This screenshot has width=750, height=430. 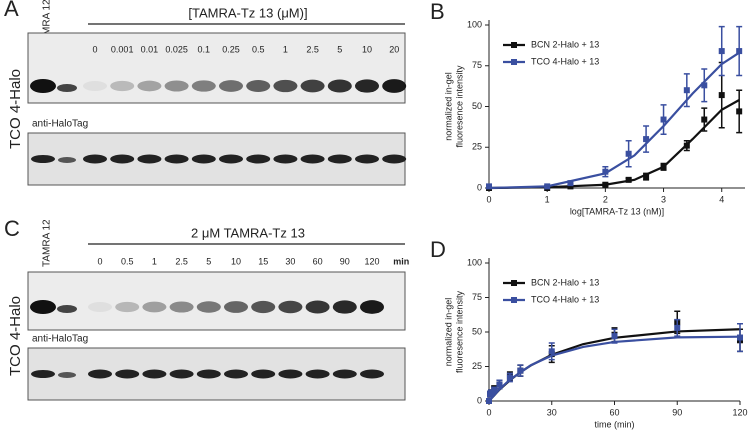 I want to click on y-tick-label: 50, so click(x=477, y=106).